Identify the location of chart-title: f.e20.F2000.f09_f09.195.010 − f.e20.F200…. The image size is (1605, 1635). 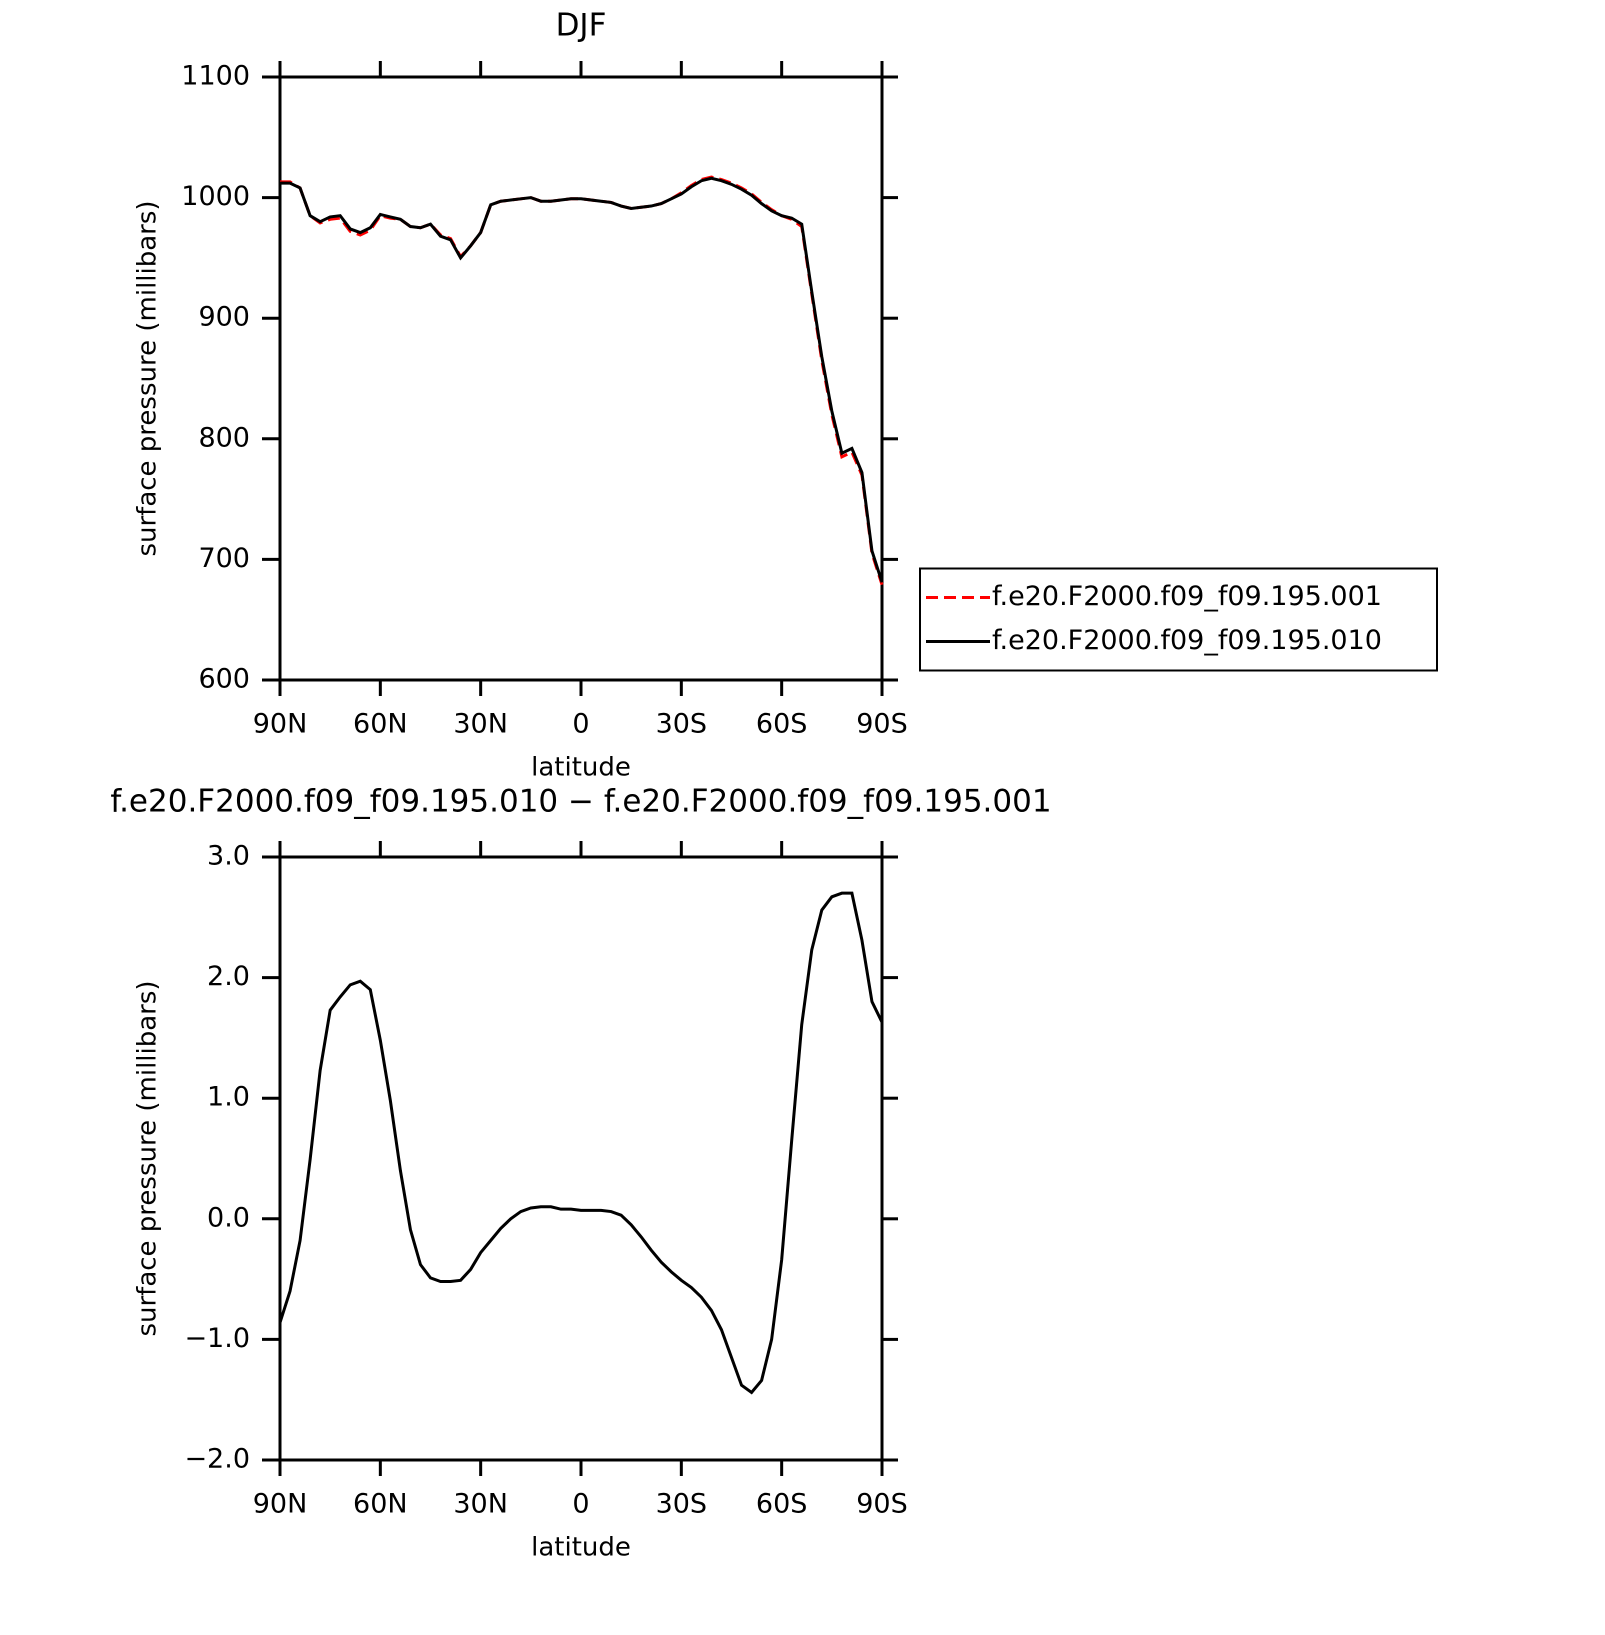
(580, 802).